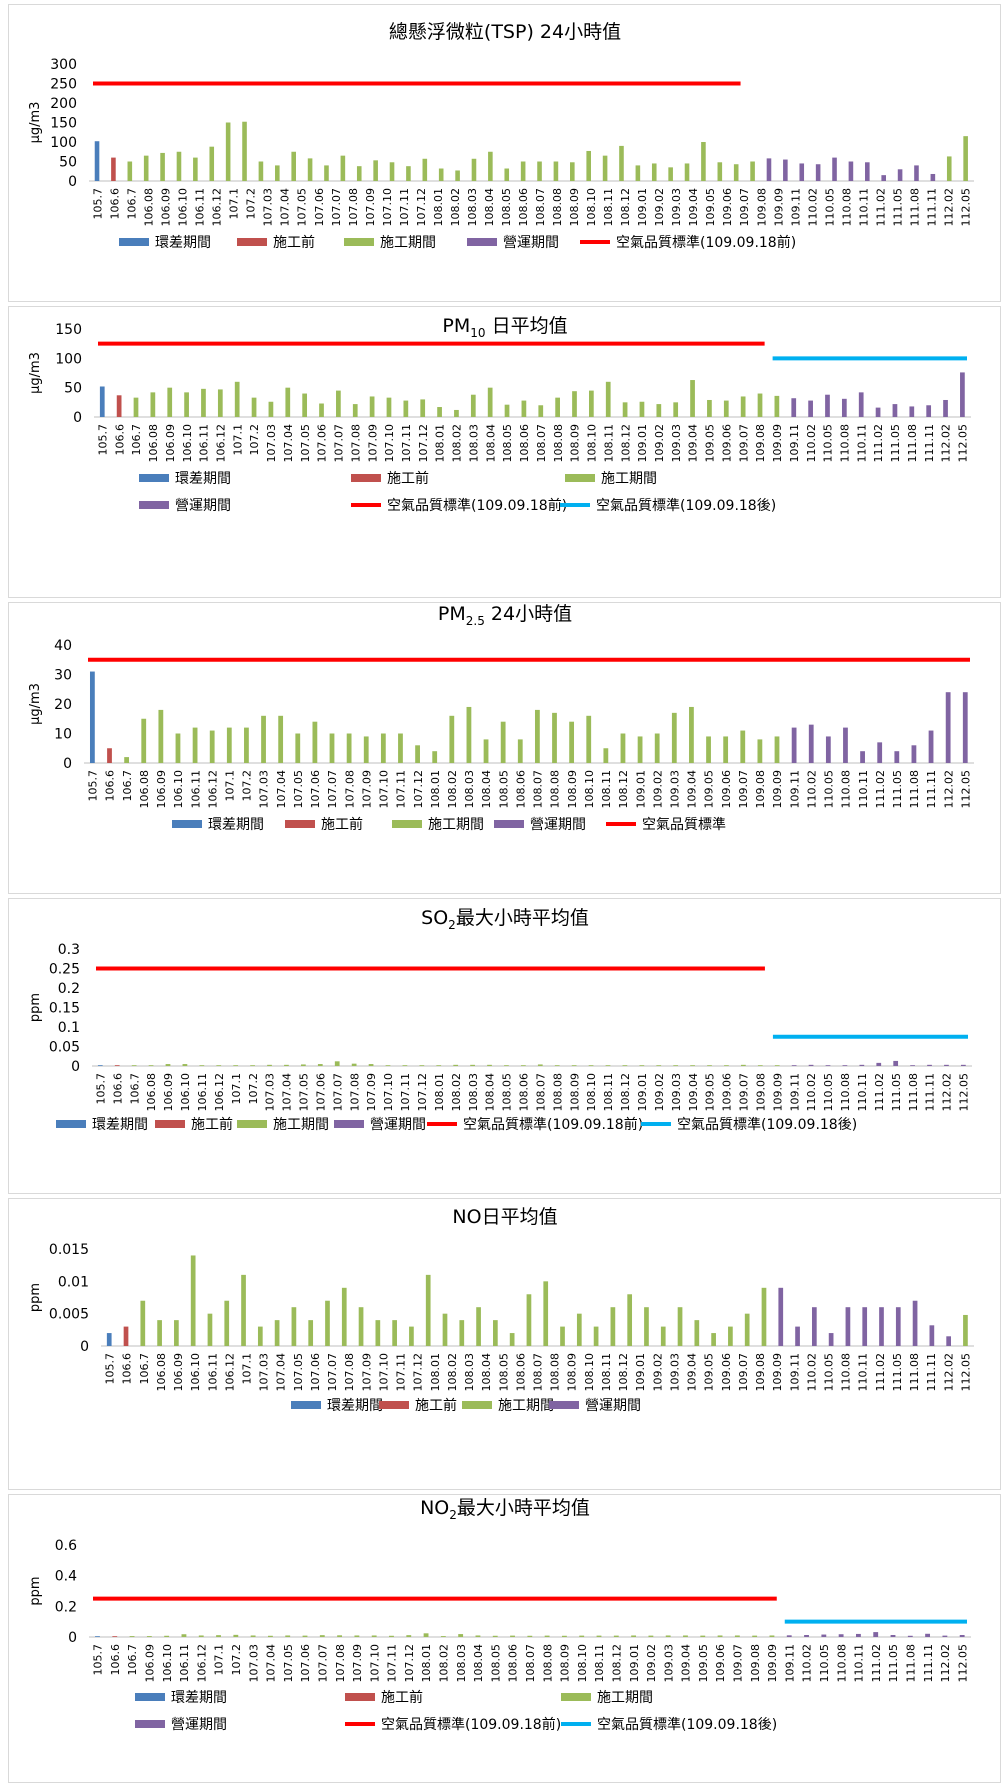  What do you see at coordinates (423, 443) in the screenshot?
I see `x-tick-label: 107.12` at bounding box center [423, 443].